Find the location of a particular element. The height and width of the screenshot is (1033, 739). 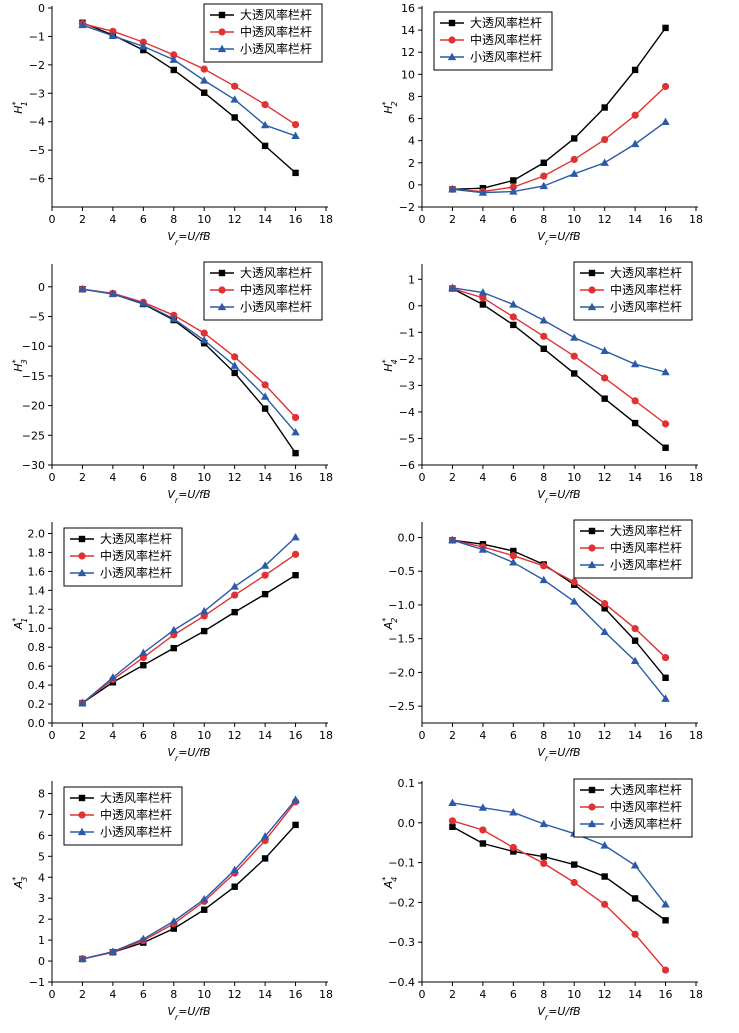

y-axis-label-base: H is located at coordinates (388, 367).